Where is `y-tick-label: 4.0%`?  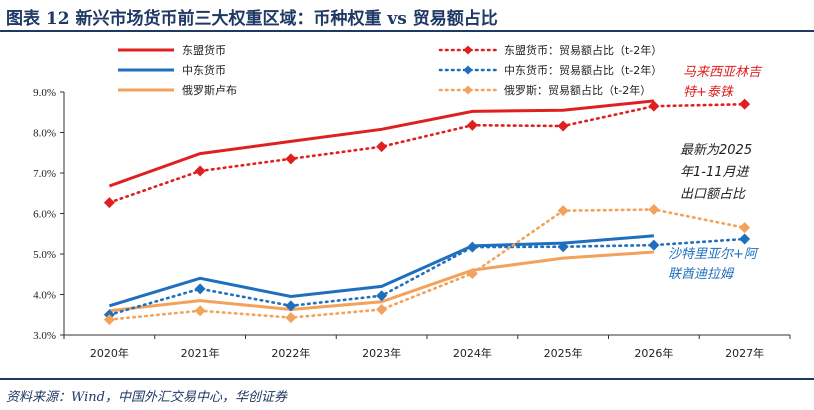 y-tick-label: 4.0% is located at coordinates (44, 296).